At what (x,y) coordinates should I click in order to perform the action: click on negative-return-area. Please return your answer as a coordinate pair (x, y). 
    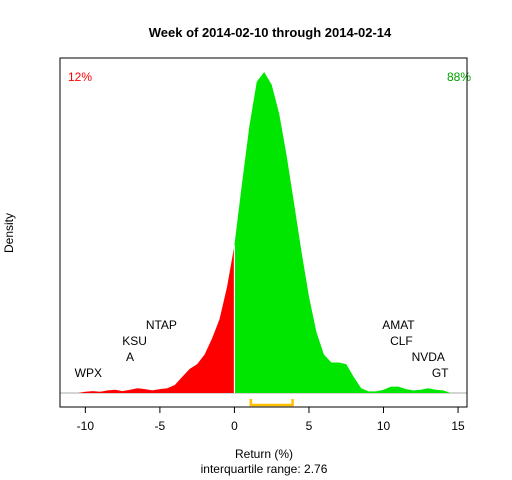
    Looking at the image, I should click on (156, 319).